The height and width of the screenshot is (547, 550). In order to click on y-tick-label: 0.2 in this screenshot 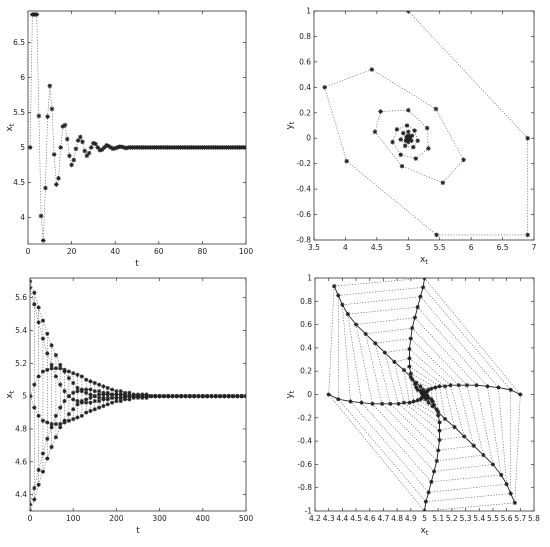, I will do `click(305, 112)`.